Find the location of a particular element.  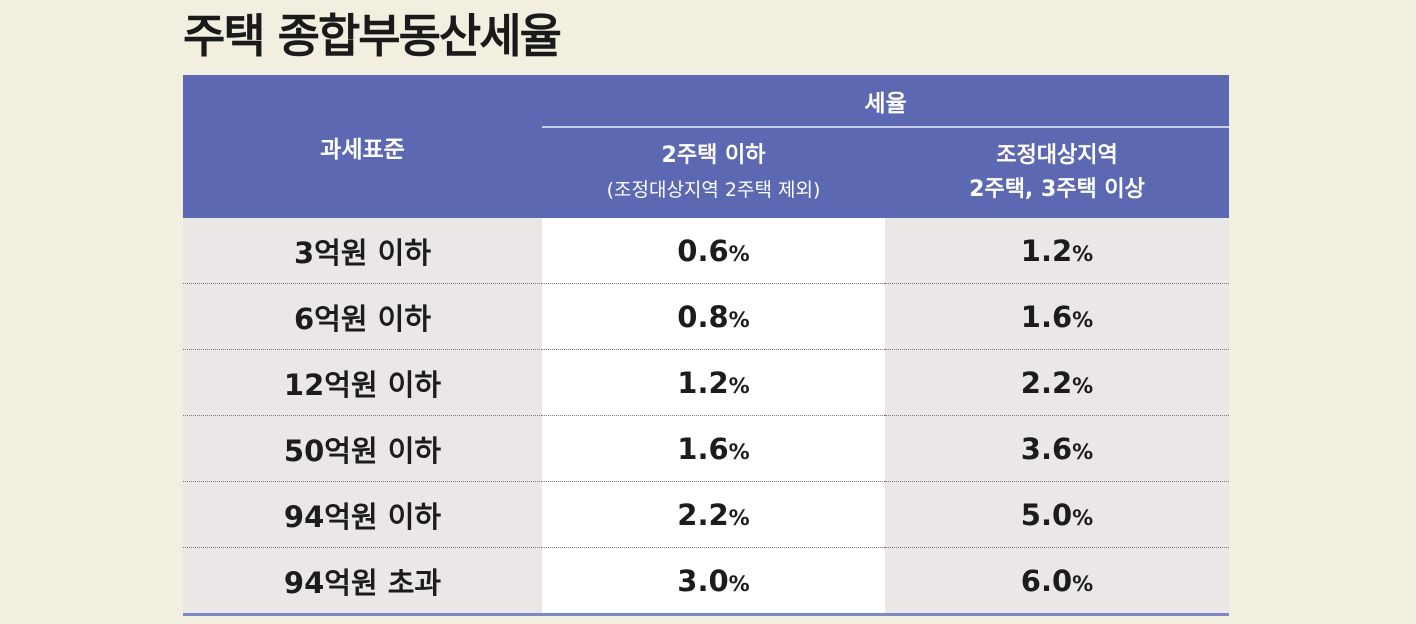

tax-base-cell: 12억원 이하 is located at coordinates (362, 382).